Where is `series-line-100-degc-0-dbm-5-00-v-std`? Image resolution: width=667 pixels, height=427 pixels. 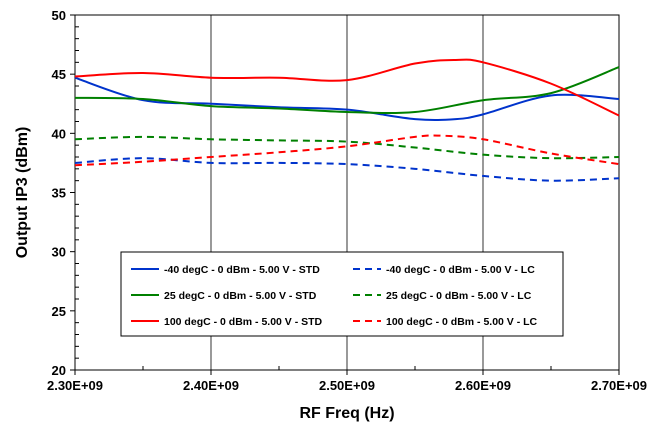 series-line-100-degc-0-dbm-5-00-v-std is located at coordinates (347, 87).